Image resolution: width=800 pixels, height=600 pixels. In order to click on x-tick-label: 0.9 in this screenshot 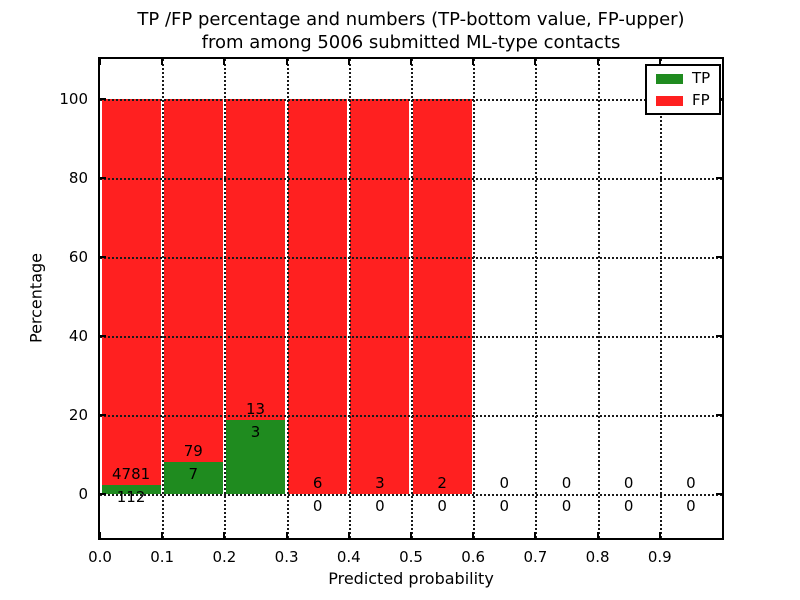, I will do `click(659, 557)`.